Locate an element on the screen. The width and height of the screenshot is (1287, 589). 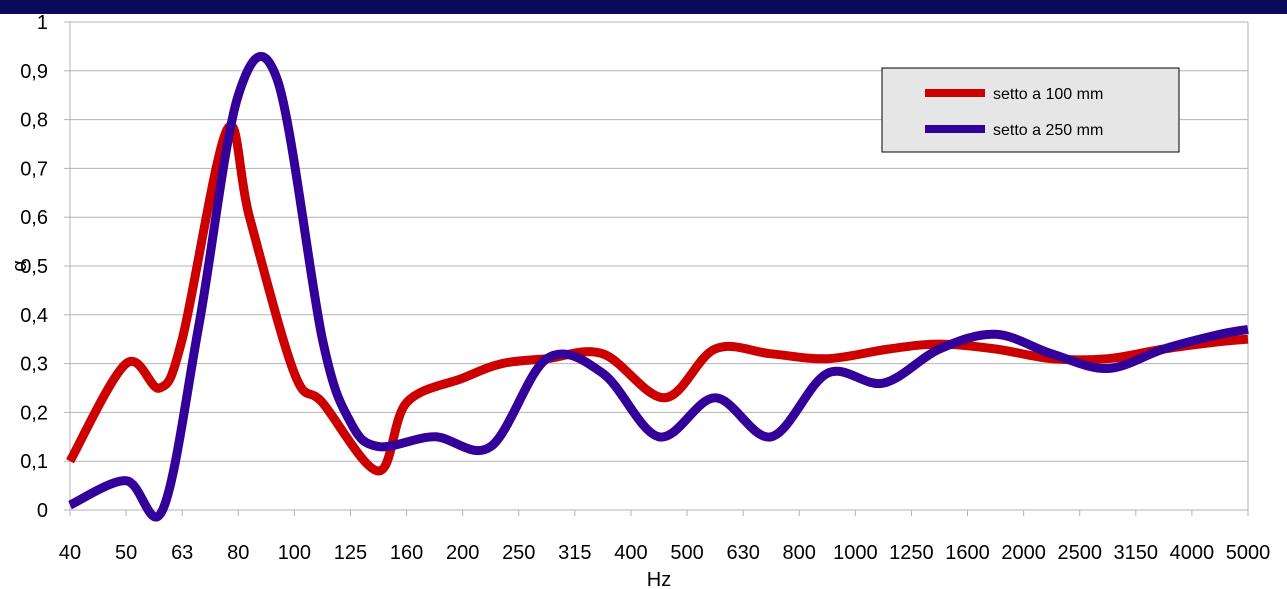
y-tick-label: 0,9 is located at coordinates (34, 72).